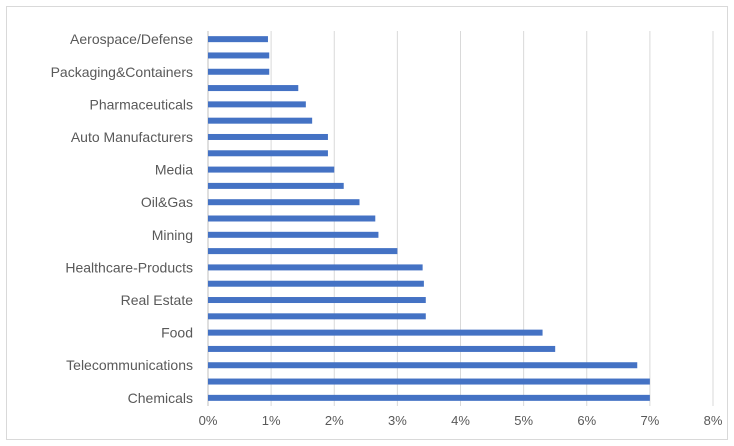 This screenshot has width=734, height=446. Describe the element at coordinates (334, 420) in the screenshot. I see `x-tick-label: 2%` at that location.